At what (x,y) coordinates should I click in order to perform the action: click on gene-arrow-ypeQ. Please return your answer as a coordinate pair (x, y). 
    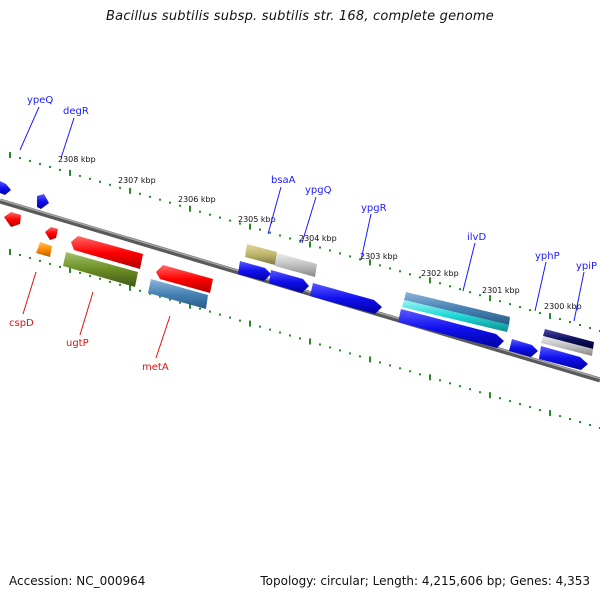
    Looking at the image, I should click on (5, 188).